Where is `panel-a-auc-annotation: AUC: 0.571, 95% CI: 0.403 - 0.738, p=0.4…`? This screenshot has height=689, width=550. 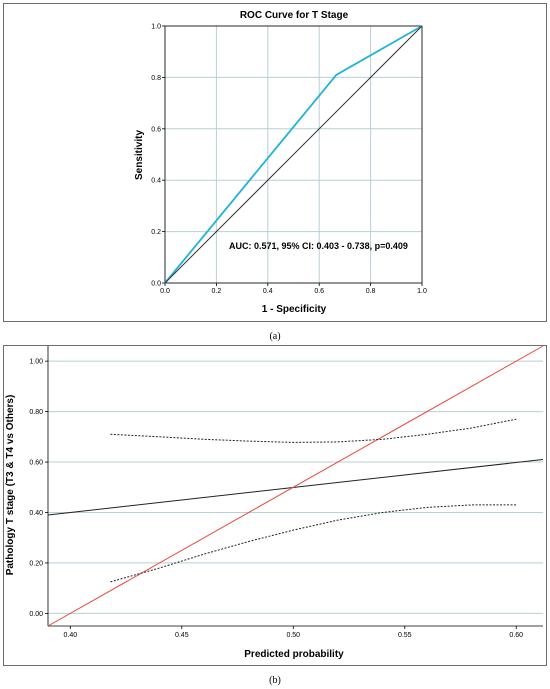
panel-a-auc-annotation: AUC: 0.571, 95% CI: 0.403 - 0.738, p=0.4… is located at coordinates (318, 246).